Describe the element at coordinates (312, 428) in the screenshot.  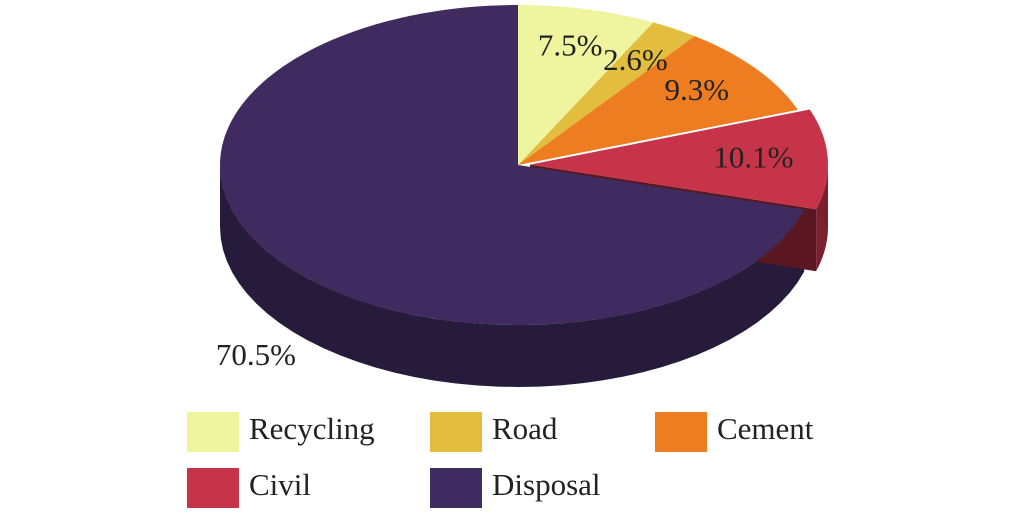
I see `legend-label: Recycling` at that location.